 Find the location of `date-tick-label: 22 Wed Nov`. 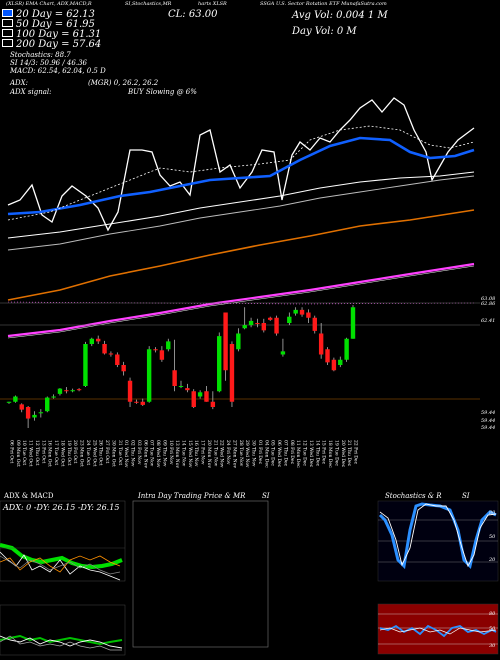

date-tick-label: 22 Wed Nov is located at coordinates (222, 454).